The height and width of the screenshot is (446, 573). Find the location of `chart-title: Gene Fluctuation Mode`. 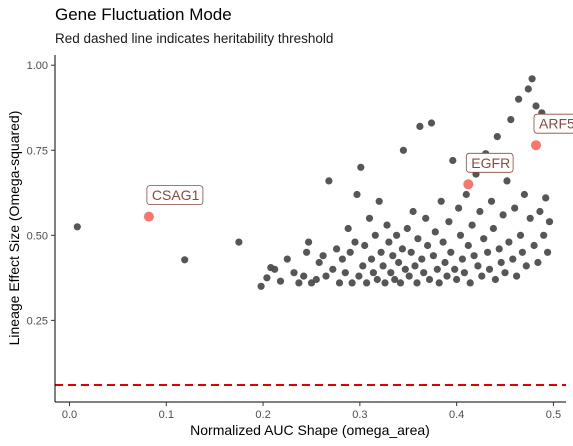

chart-title: Gene Fluctuation Mode is located at coordinates (143, 14).